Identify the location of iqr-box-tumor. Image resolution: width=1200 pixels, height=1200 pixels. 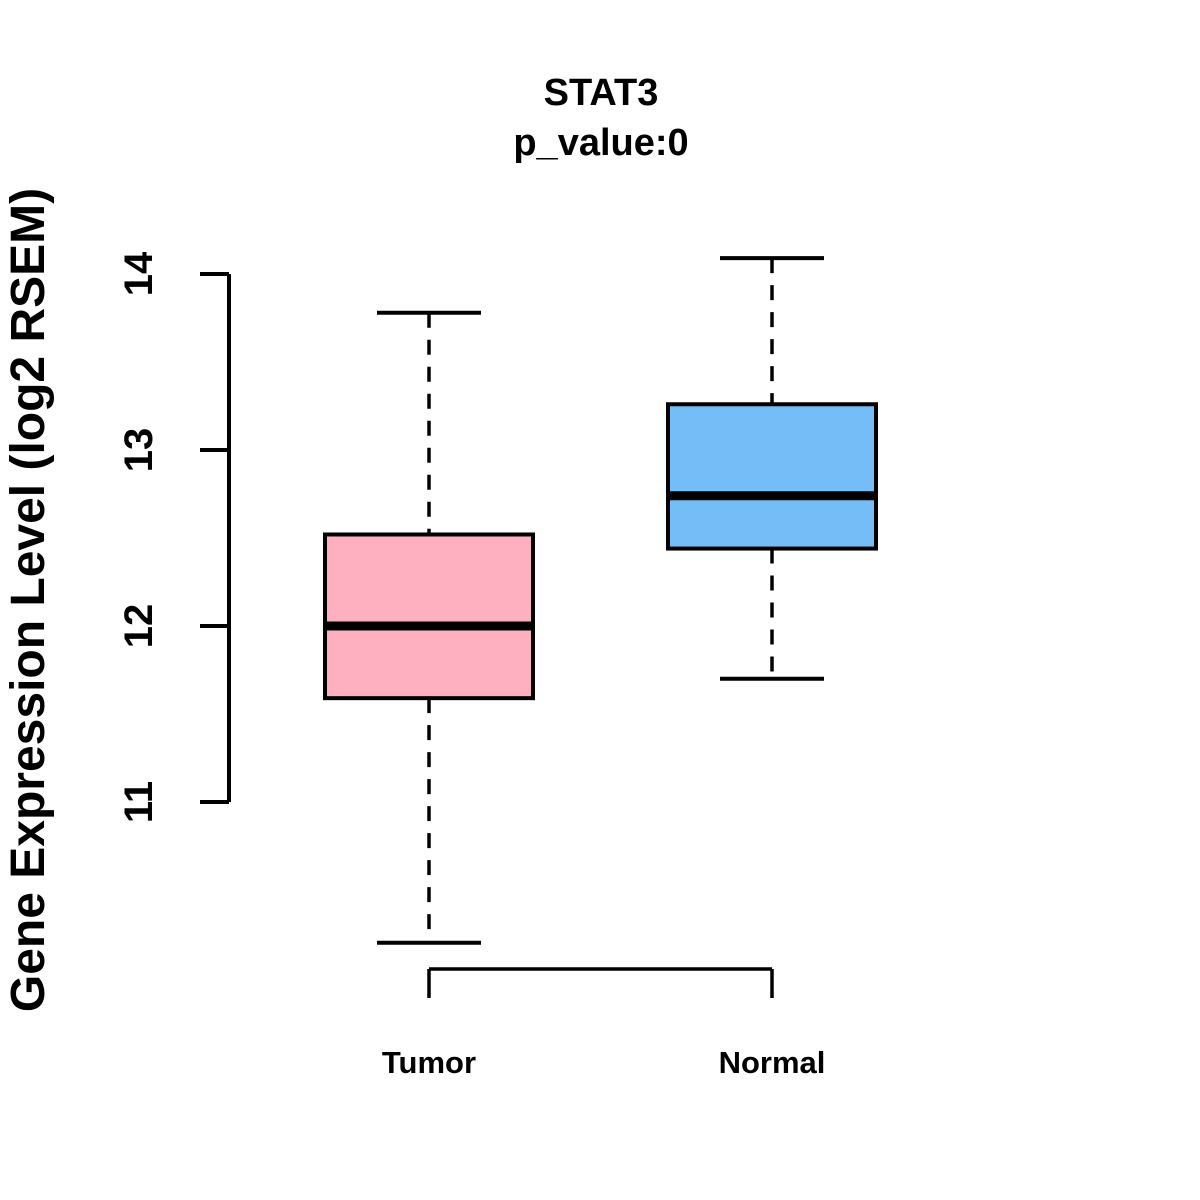
(429, 616).